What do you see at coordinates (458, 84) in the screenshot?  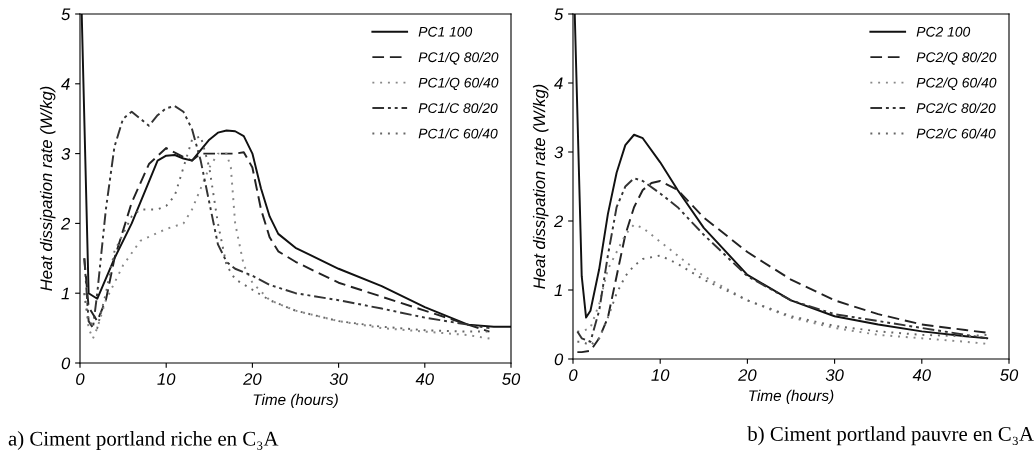 I see `legend-label: PC1/Q 60/40` at bounding box center [458, 84].